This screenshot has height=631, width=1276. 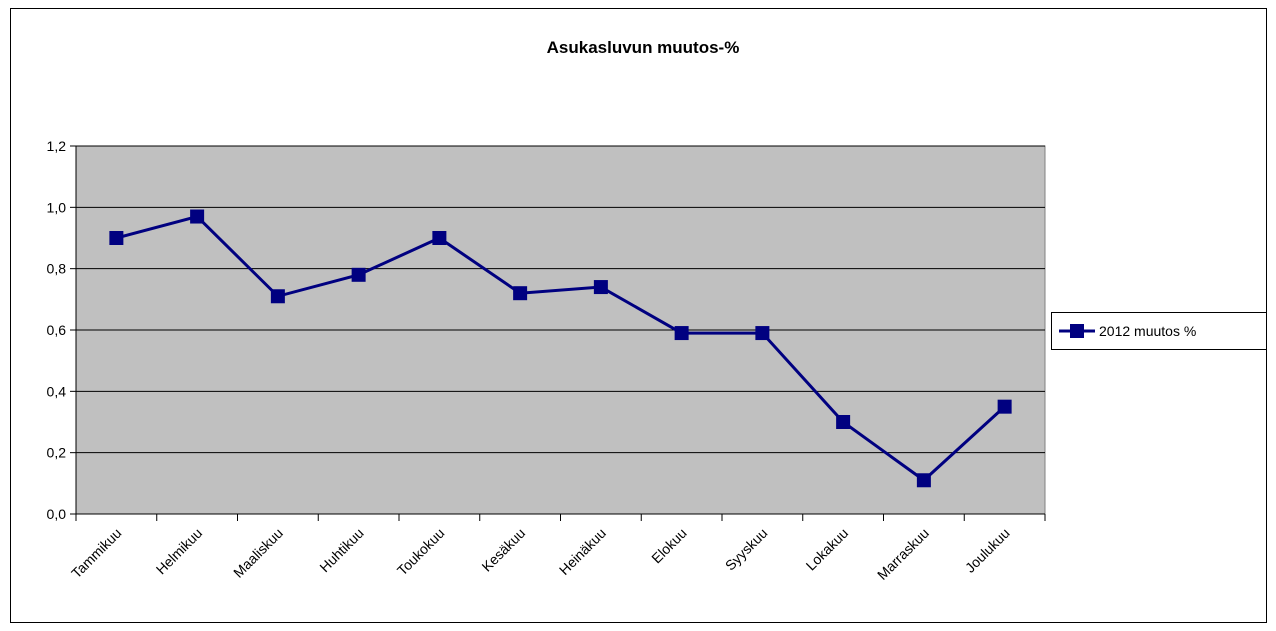 What do you see at coordinates (57, 269) in the screenshot?
I see `y-tick-label: 0,8` at bounding box center [57, 269].